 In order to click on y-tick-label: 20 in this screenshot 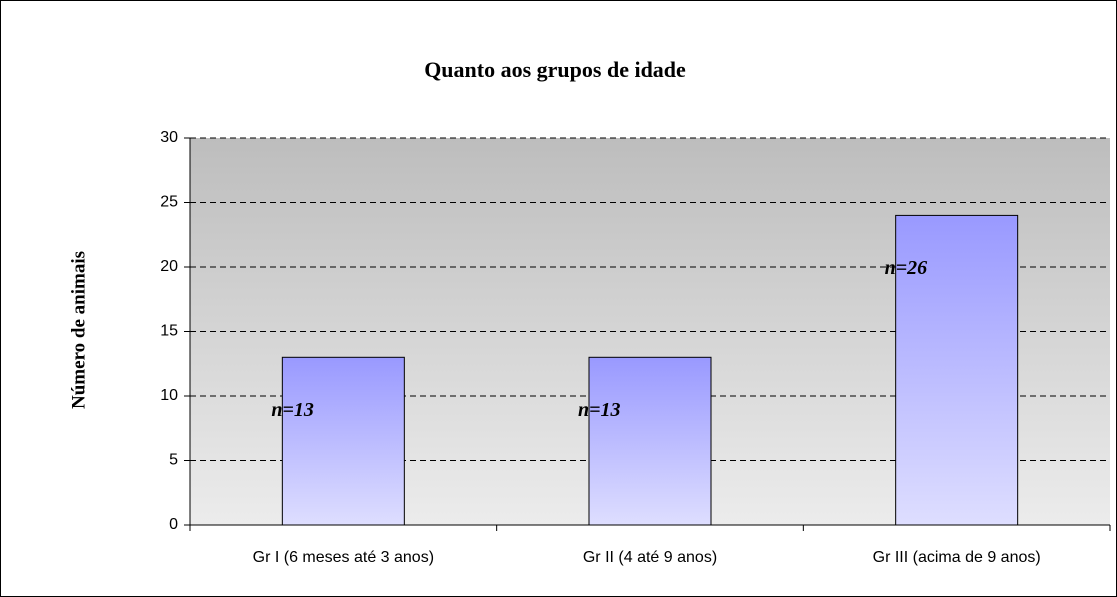, I will do `click(169, 266)`.